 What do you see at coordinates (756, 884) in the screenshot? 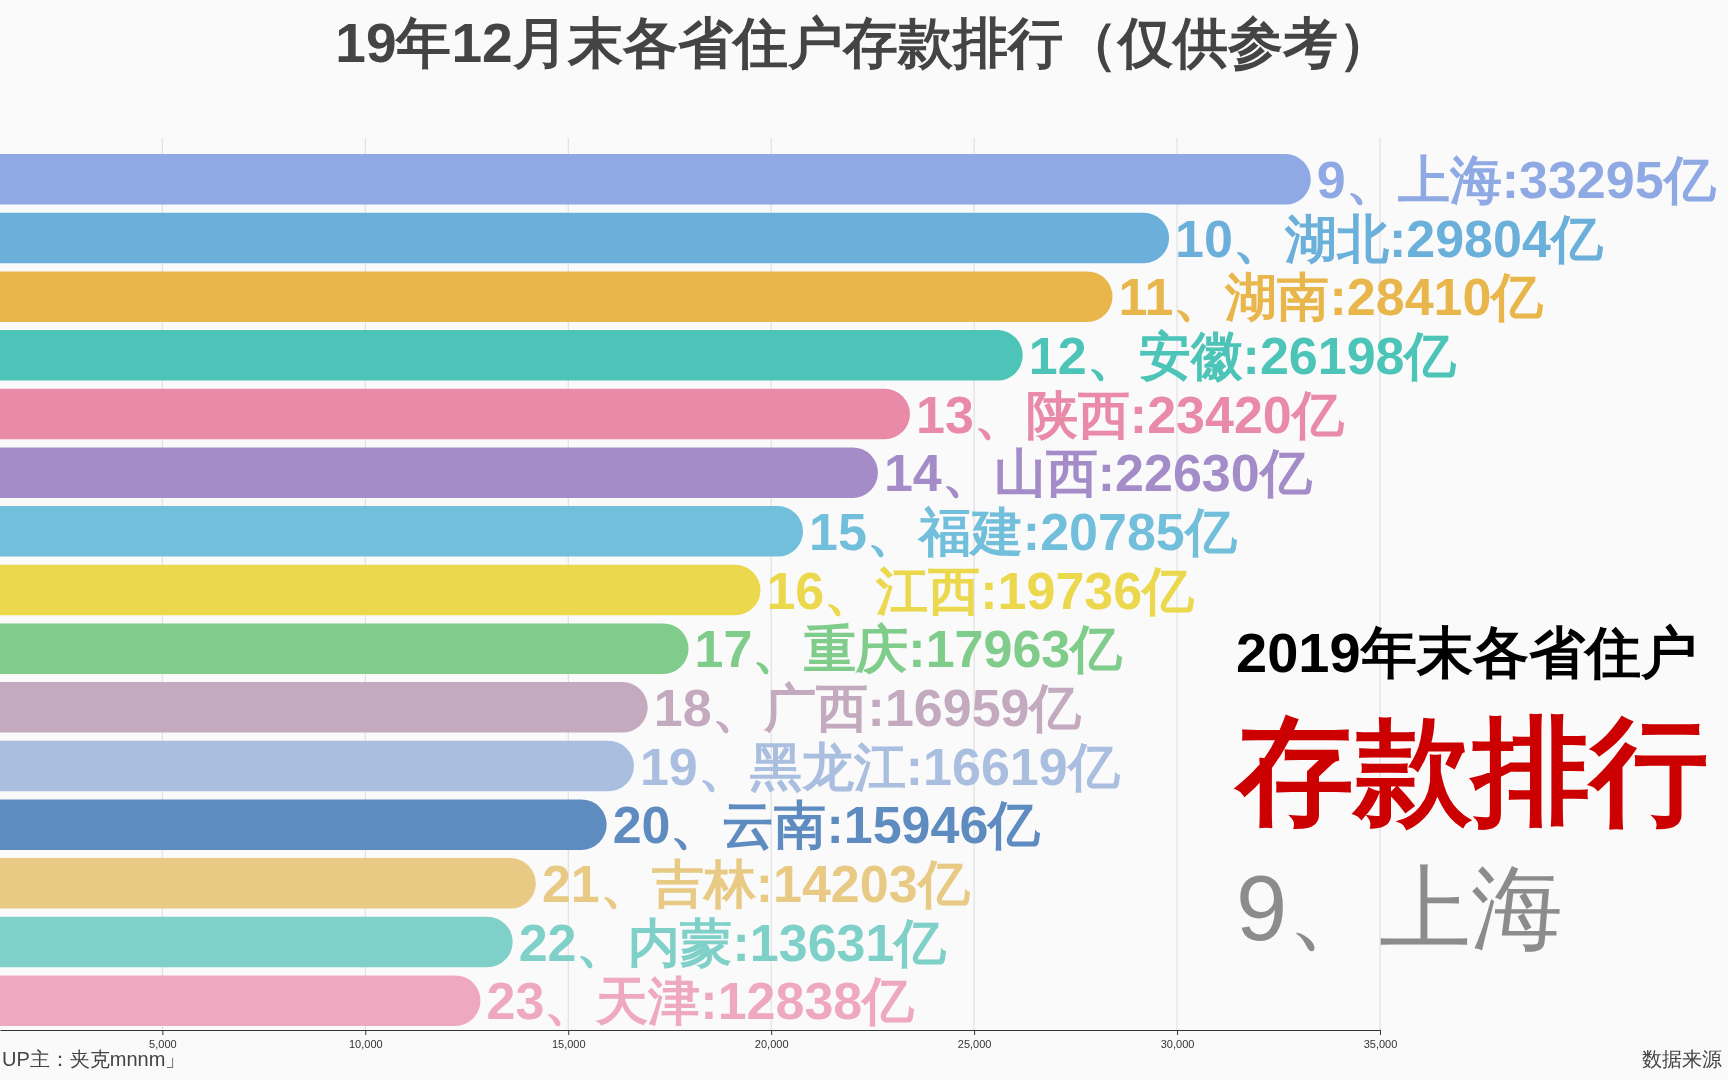
I see `data-label: 21、吉林:14203亿` at bounding box center [756, 884].